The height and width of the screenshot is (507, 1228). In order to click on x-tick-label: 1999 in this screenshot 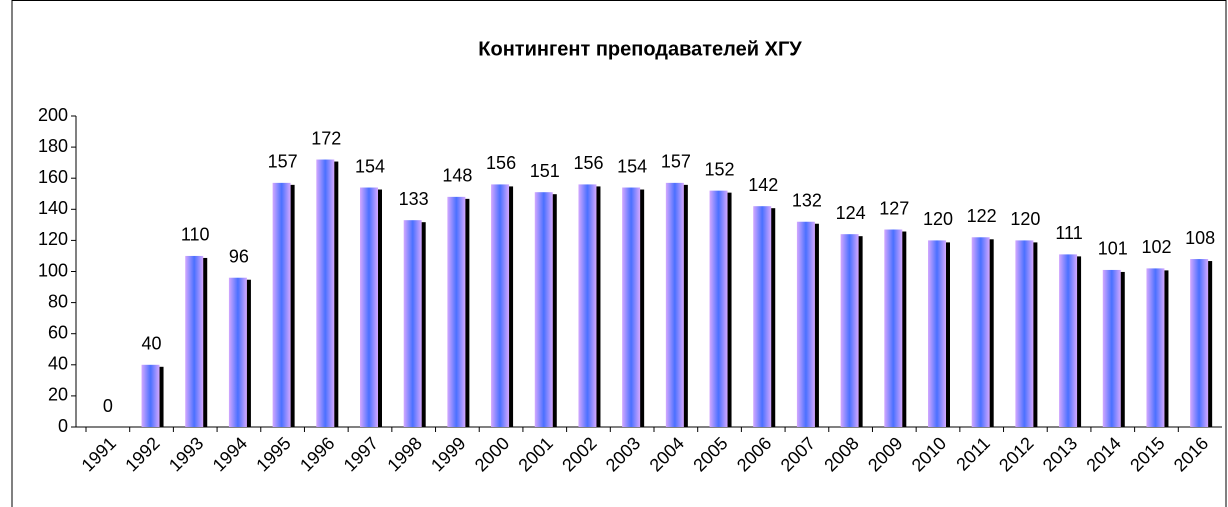, I will do `click(448, 454)`.